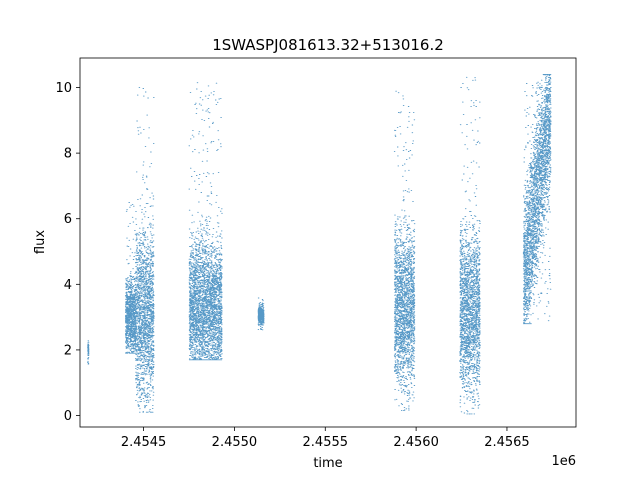 The width and height of the screenshot is (640, 480). What do you see at coordinates (68, 285) in the screenshot?
I see `y-tick-label: 4` at bounding box center [68, 285].